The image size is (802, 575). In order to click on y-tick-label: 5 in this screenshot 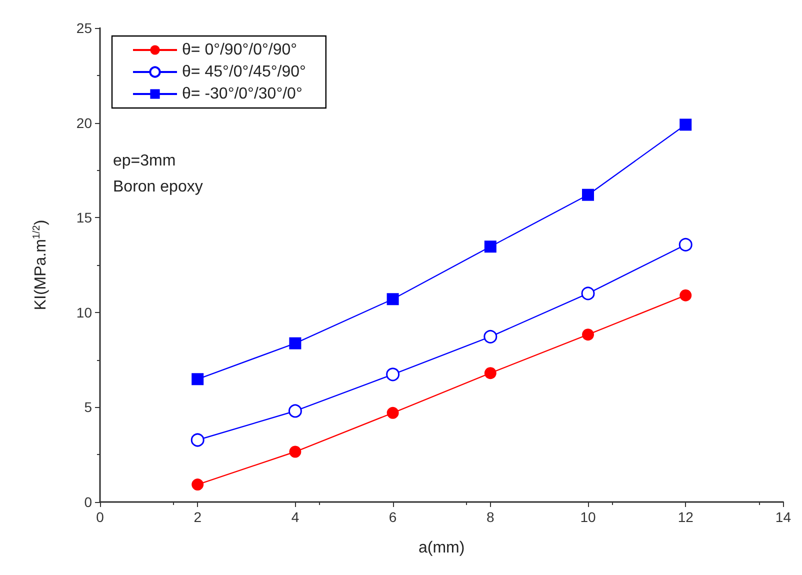, I will do `click(88, 407)`.